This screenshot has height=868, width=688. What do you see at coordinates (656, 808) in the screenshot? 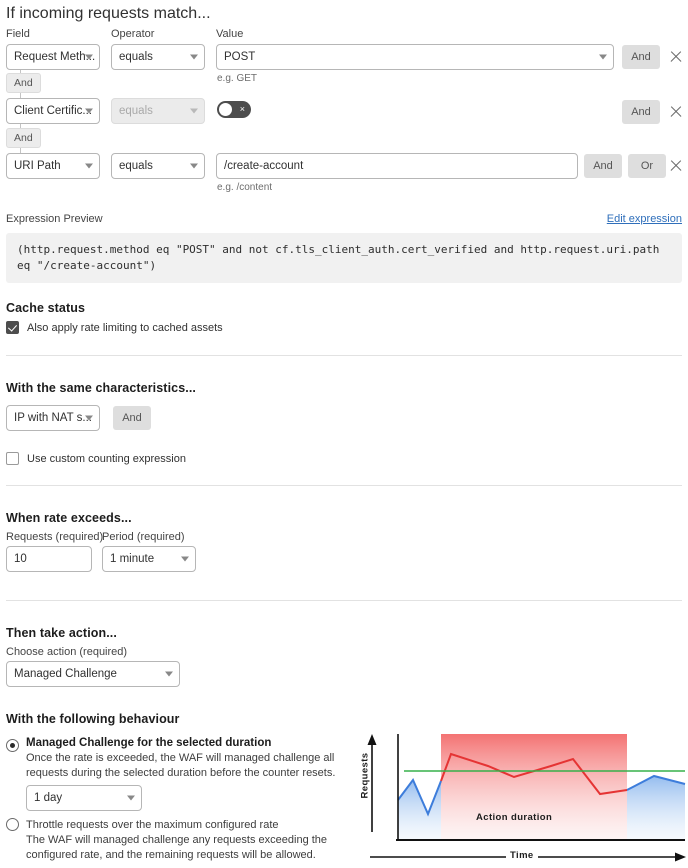
I see `series-area-right` at bounding box center [656, 808].